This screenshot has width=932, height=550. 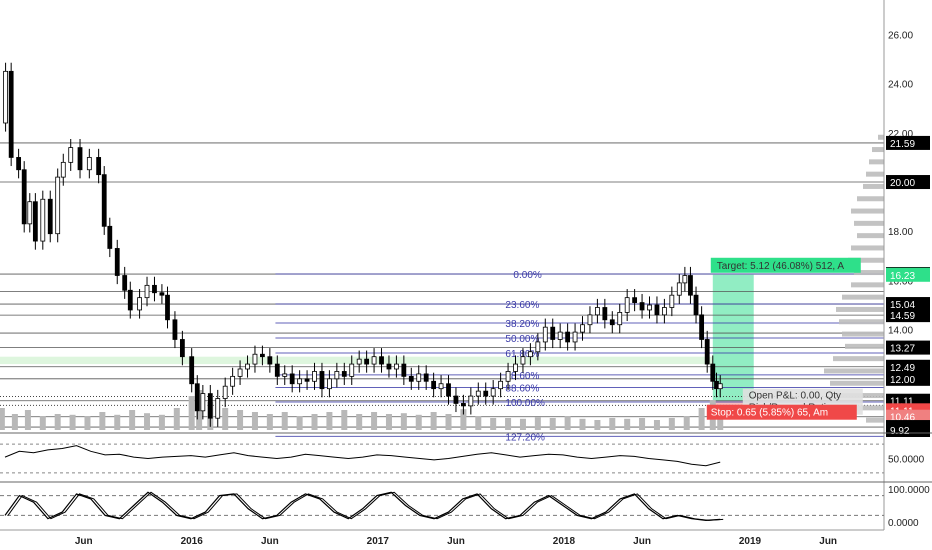 What do you see at coordinates (902, 144) in the screenshot?
I see `price-badge-label: 21.59` at bounding box center [902, 144].